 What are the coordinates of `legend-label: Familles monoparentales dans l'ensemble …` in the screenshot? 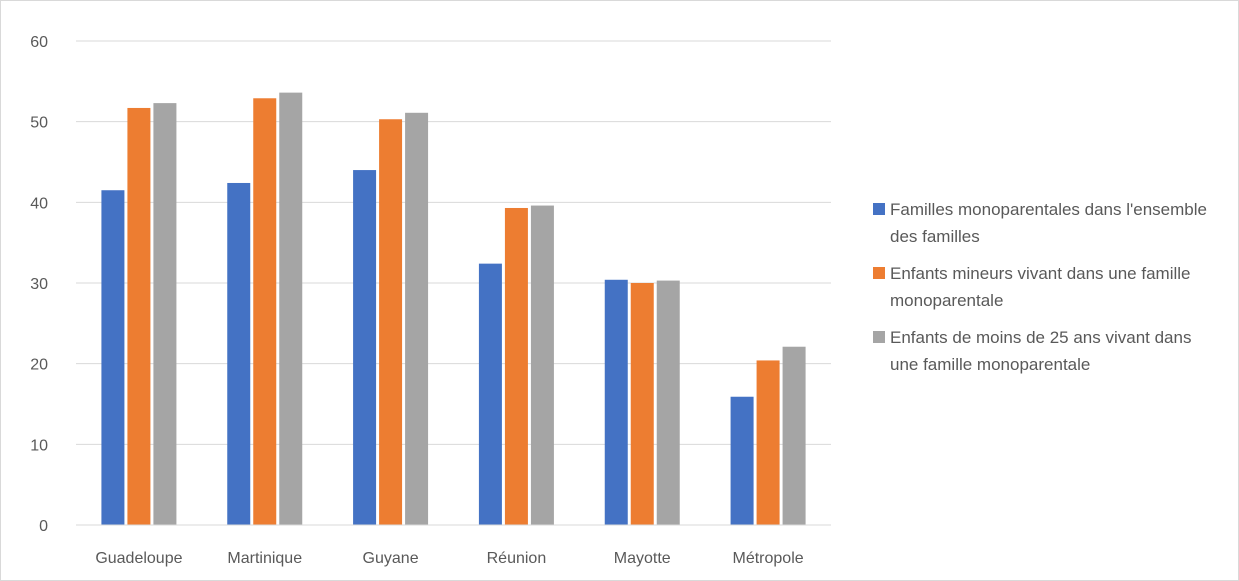 It's located at (1048, 223).